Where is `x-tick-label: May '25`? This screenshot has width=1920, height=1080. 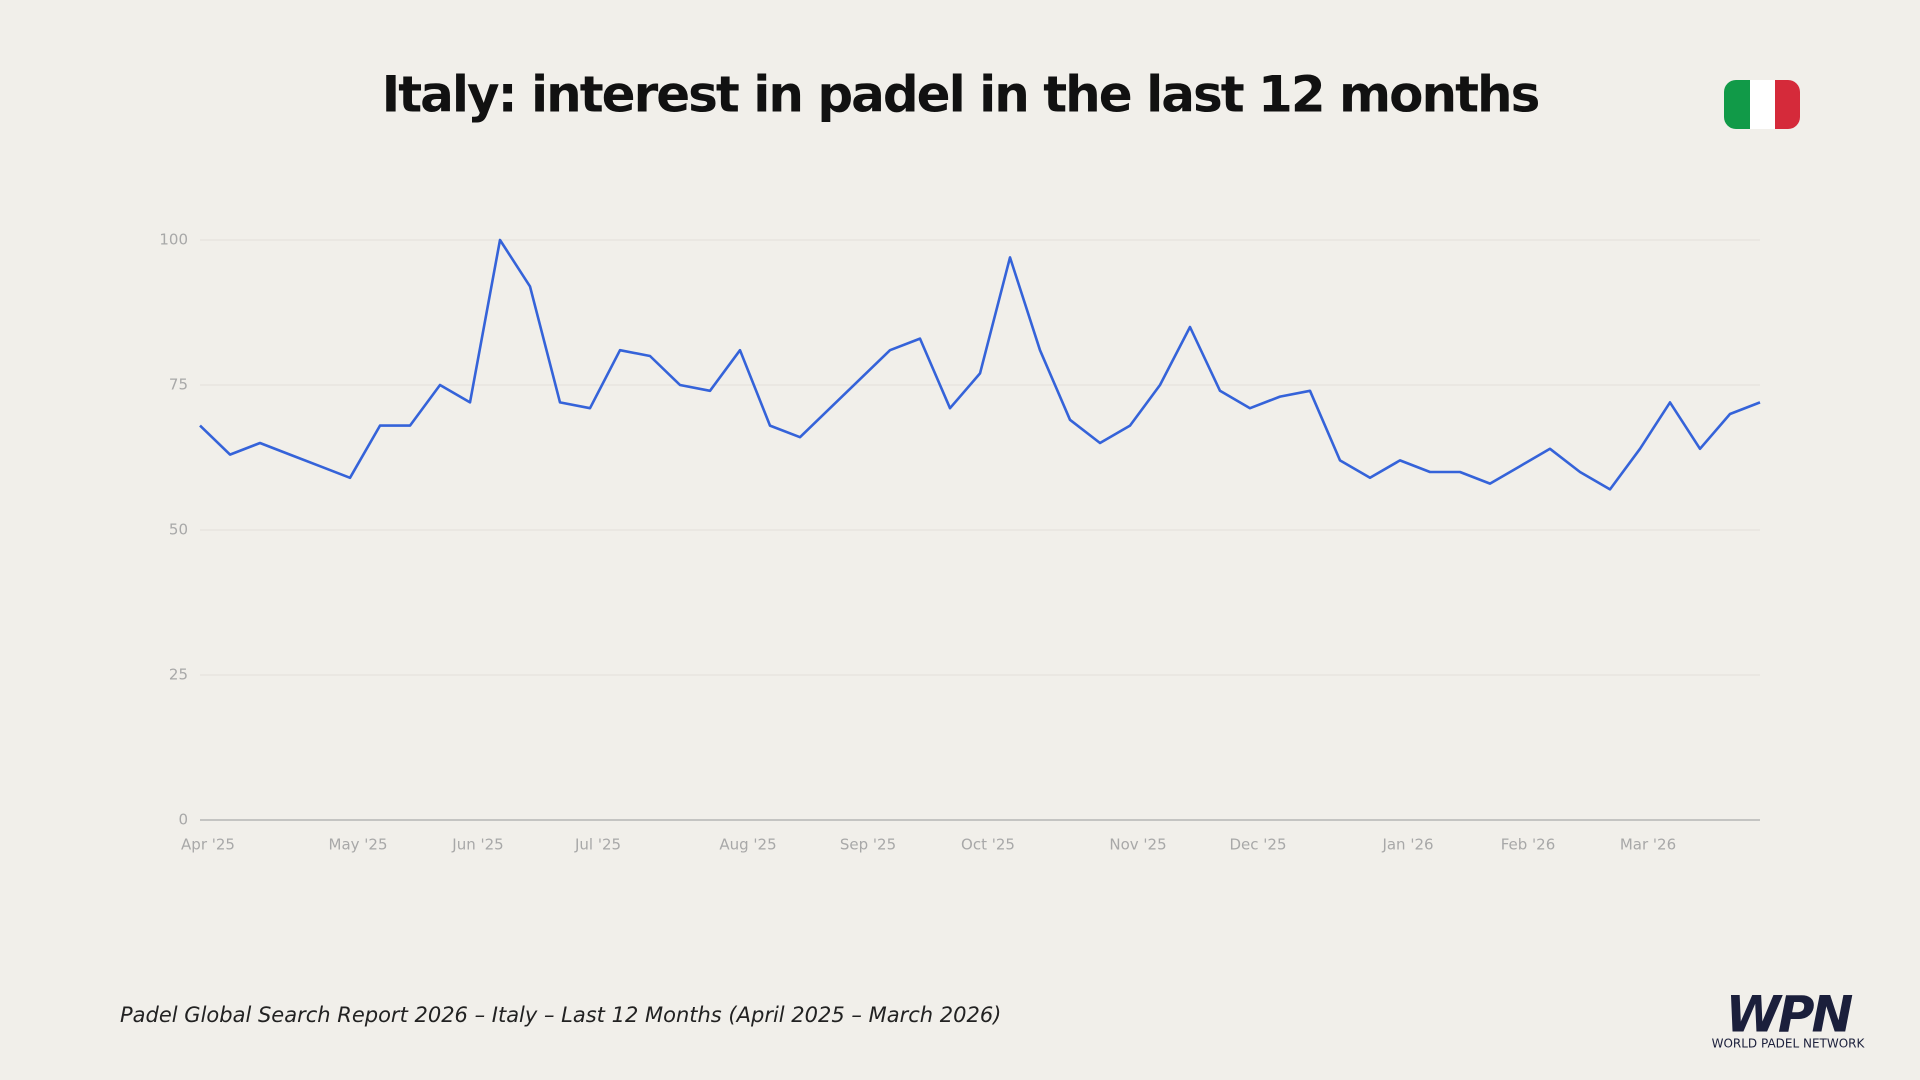 x-tick-label: May '25 is located at coordinates (358, 845).